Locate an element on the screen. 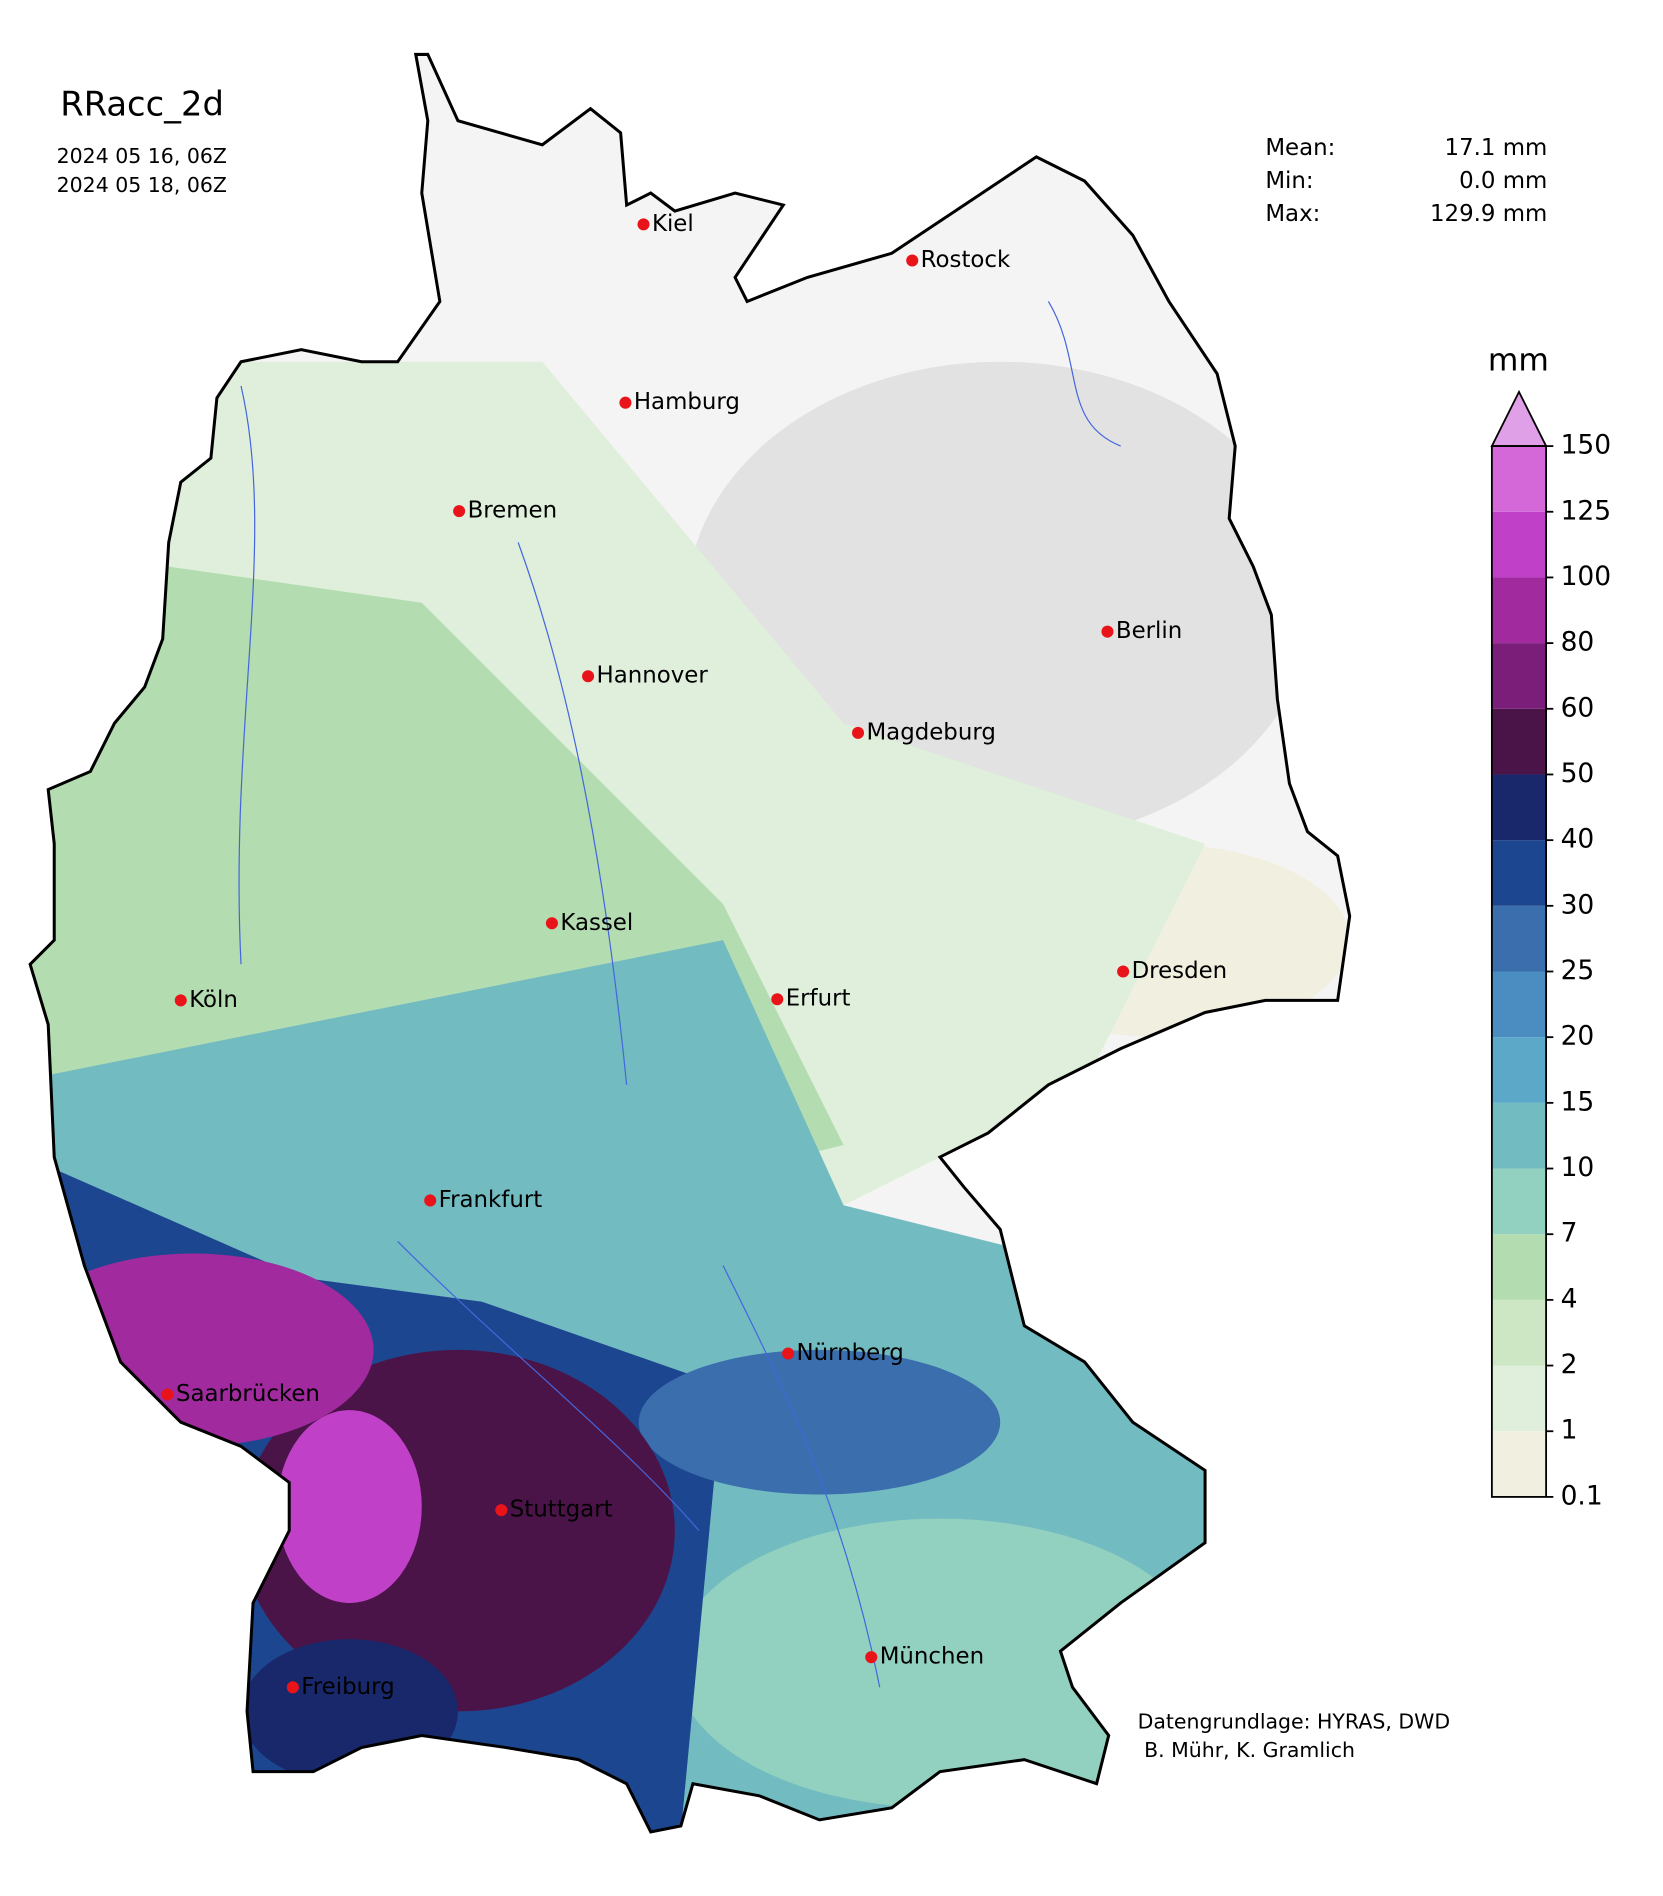  credit: Datengrundlage: HYRAS, DWD is located at coordinates (1294, 1721).